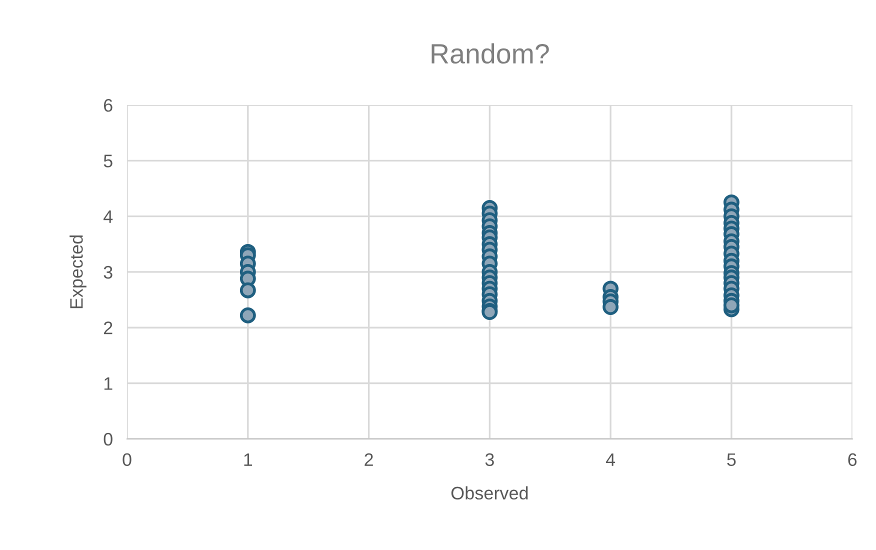  Describe the element at coordinates (731, 459) in the screenshot. I see `x-tick-label: 5` at that location.